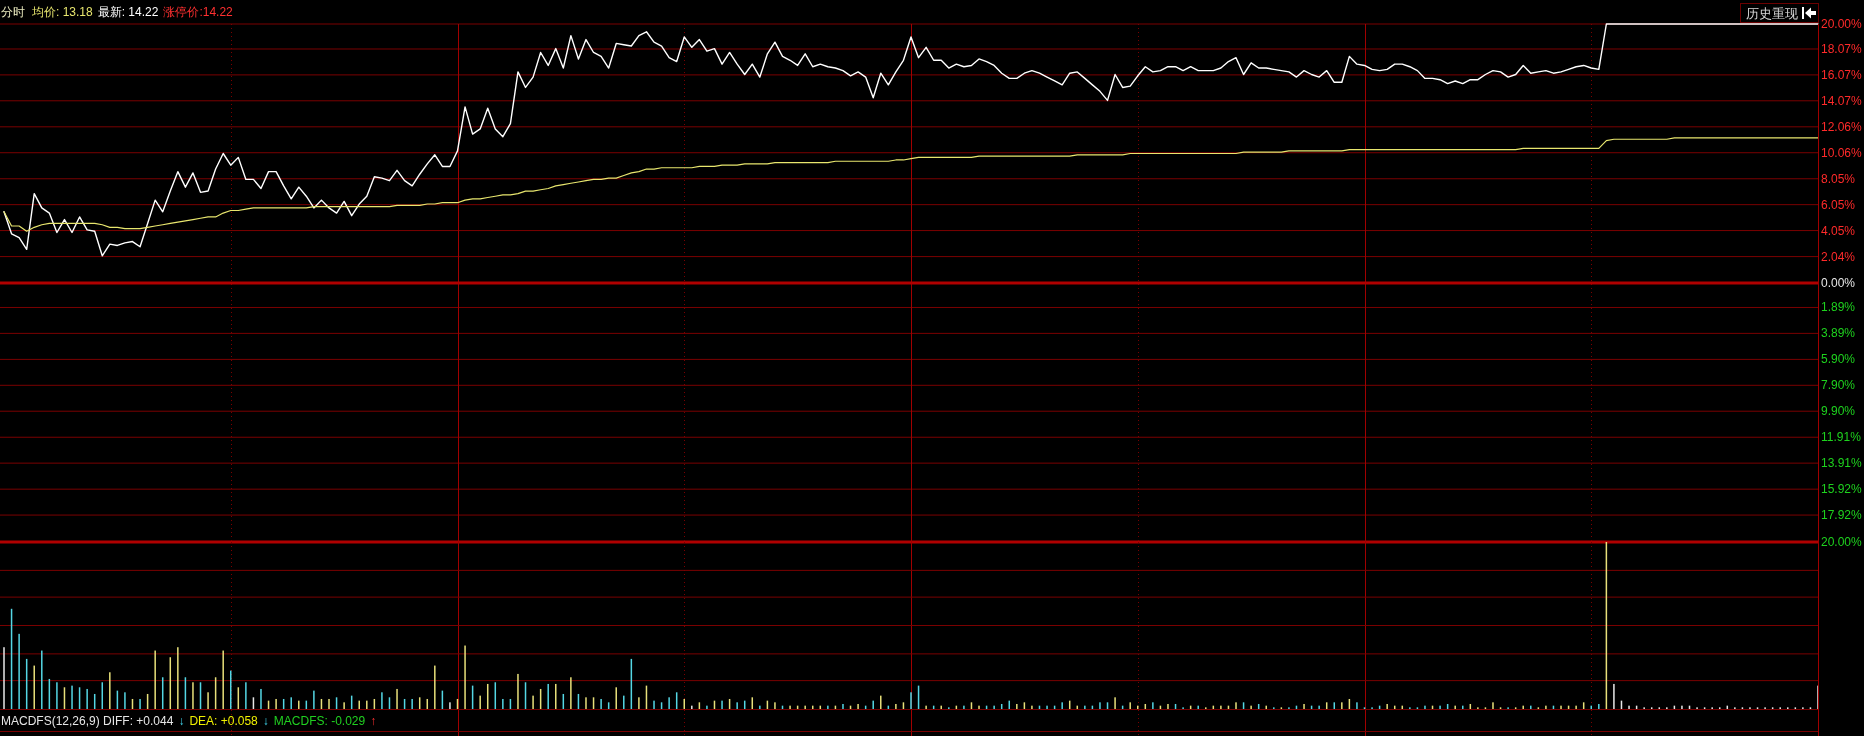  I want to click on y-tick-label: 4.05%, so click(1838, 230).